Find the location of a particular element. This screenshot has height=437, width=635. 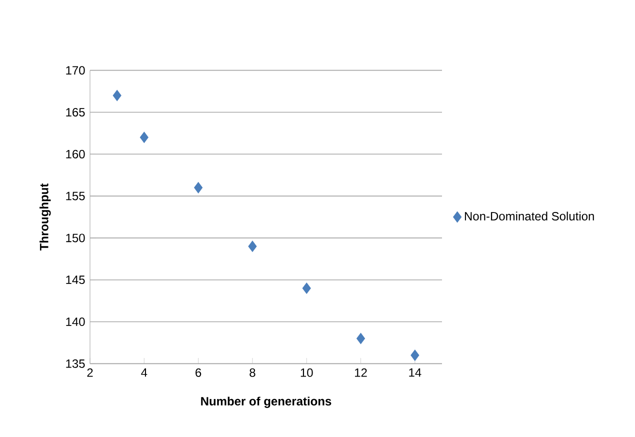

y-tick-label: 140 is located at coordinates (75, 322).